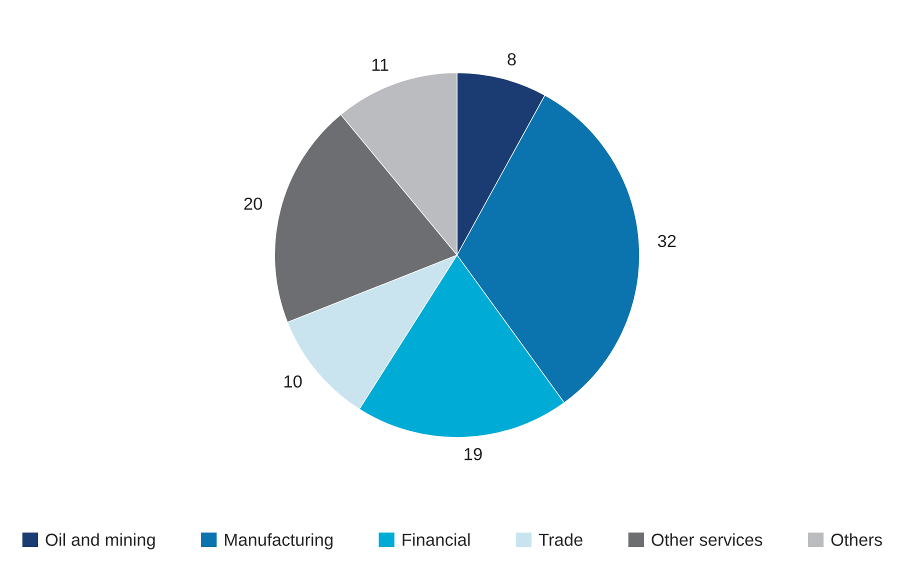  I want to click on data-label: 20, so click(253, 204).